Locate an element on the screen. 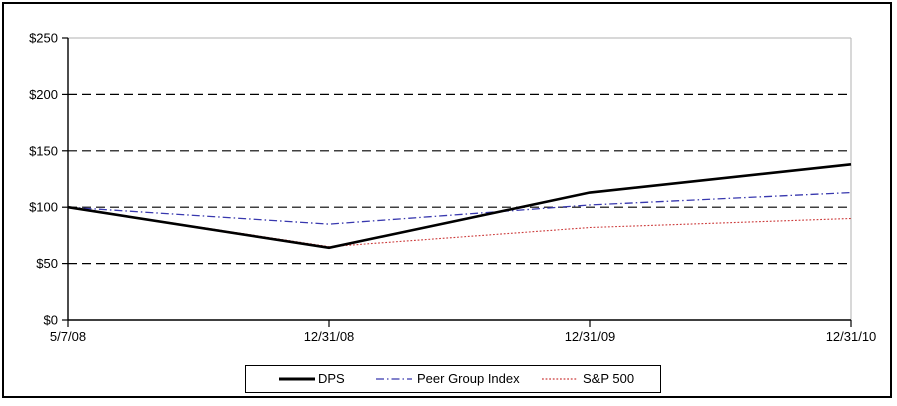 The width and height of the screenshot is (897, 406). y-tick-label: $250 is located at coordinates (43, 38).